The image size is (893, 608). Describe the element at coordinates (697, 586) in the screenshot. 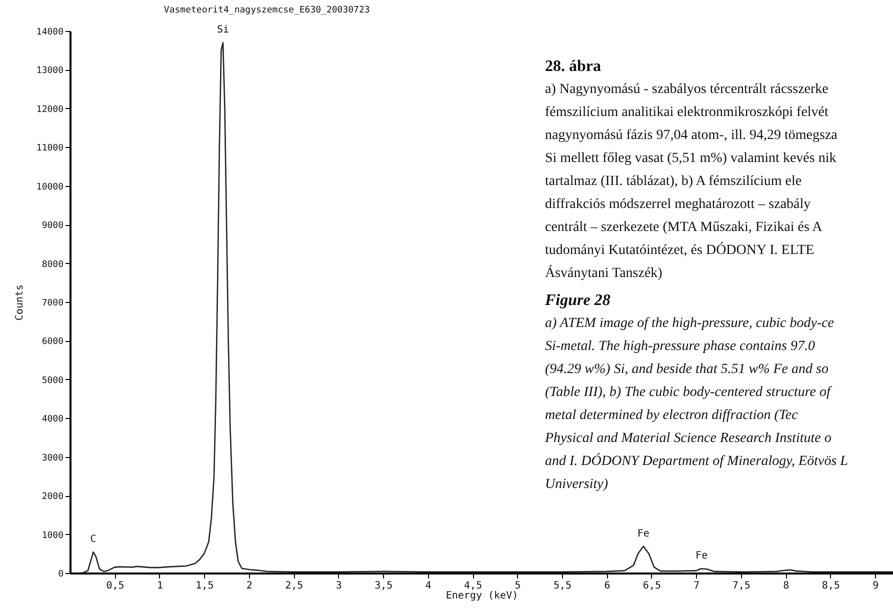

I see `x-tick-label: 7` at that location.